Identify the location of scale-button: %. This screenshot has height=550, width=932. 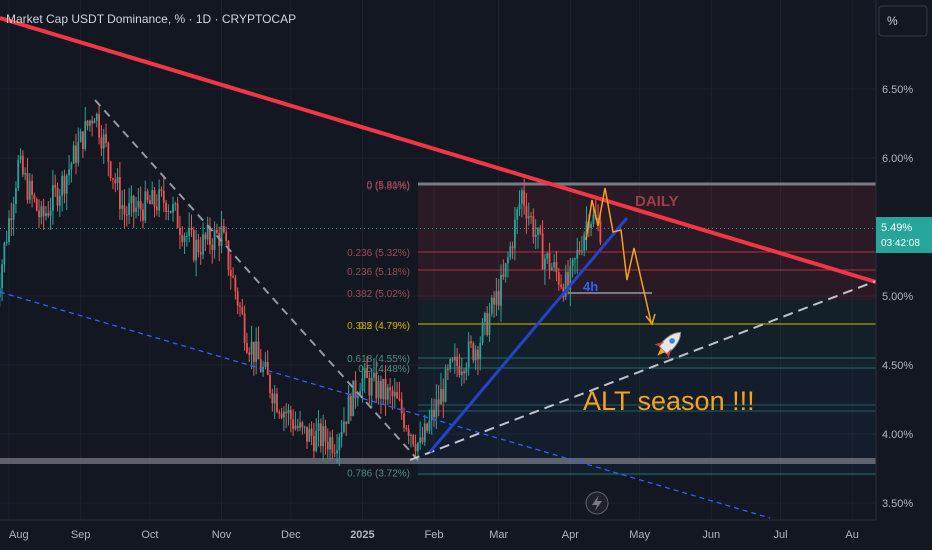
(903, 21).